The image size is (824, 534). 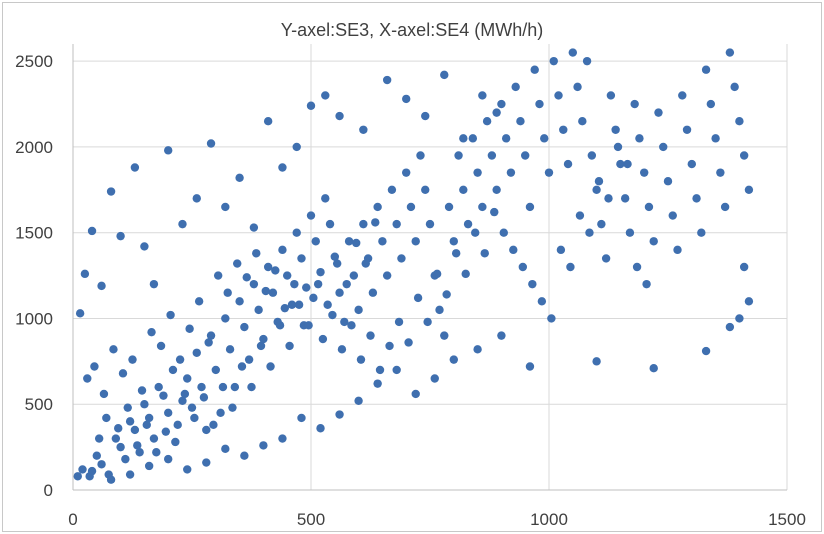 What do you see at coordinates (39, 404) in the screenshot?
I see `y-tick-label: 500` at bounding box center [39, 404].